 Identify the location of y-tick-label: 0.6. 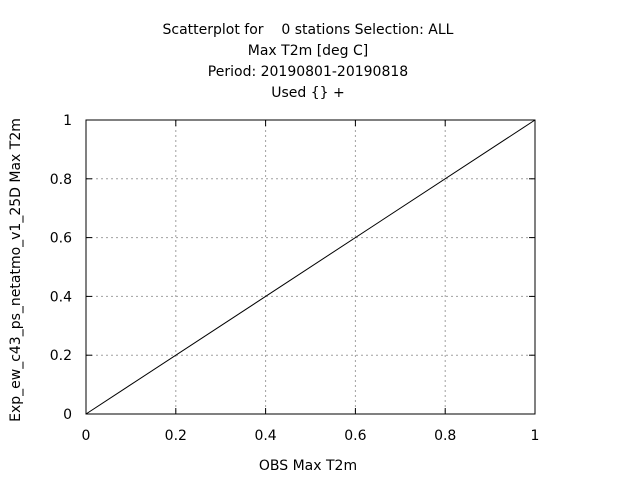
(61, 239).